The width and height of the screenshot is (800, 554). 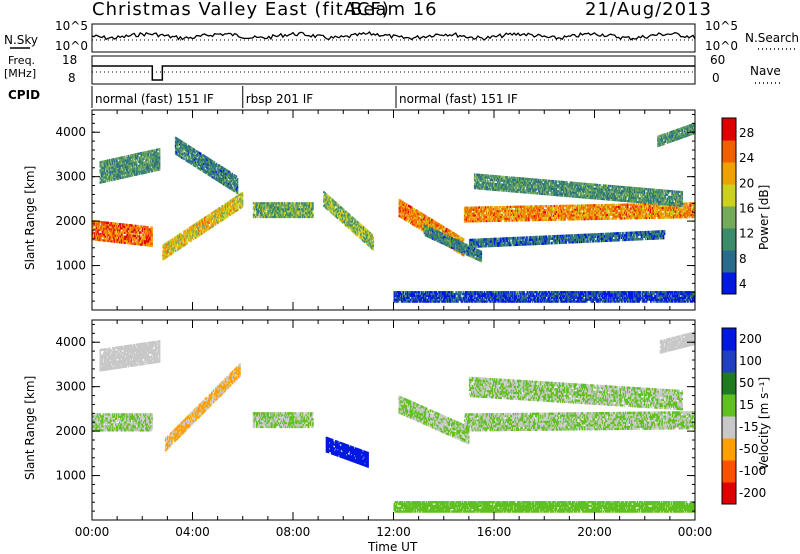 What do you see at coordinates (241, 10) in the screenshot?
I see `plot-title: Christmas Valley East (fitACF)` at bounding box center [241, 10].